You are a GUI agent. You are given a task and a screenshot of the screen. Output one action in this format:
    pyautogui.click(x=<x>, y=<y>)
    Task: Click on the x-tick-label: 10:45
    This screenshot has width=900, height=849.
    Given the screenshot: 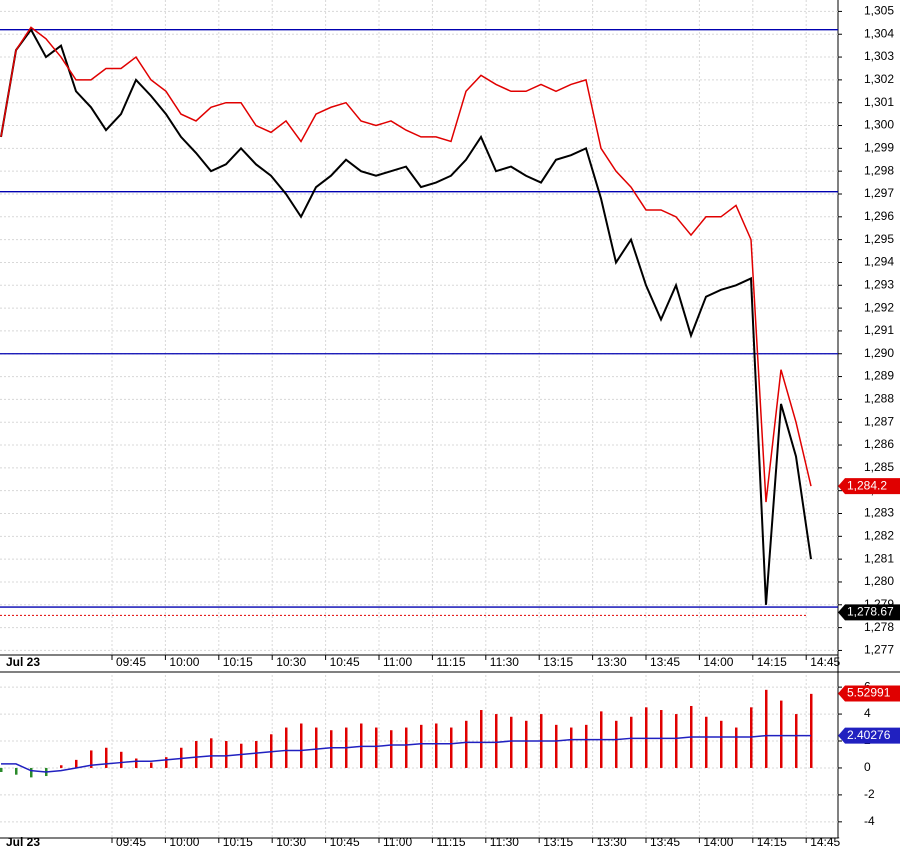 What is the action you would take?
    pyautogui.click(x=345, y=662)
    